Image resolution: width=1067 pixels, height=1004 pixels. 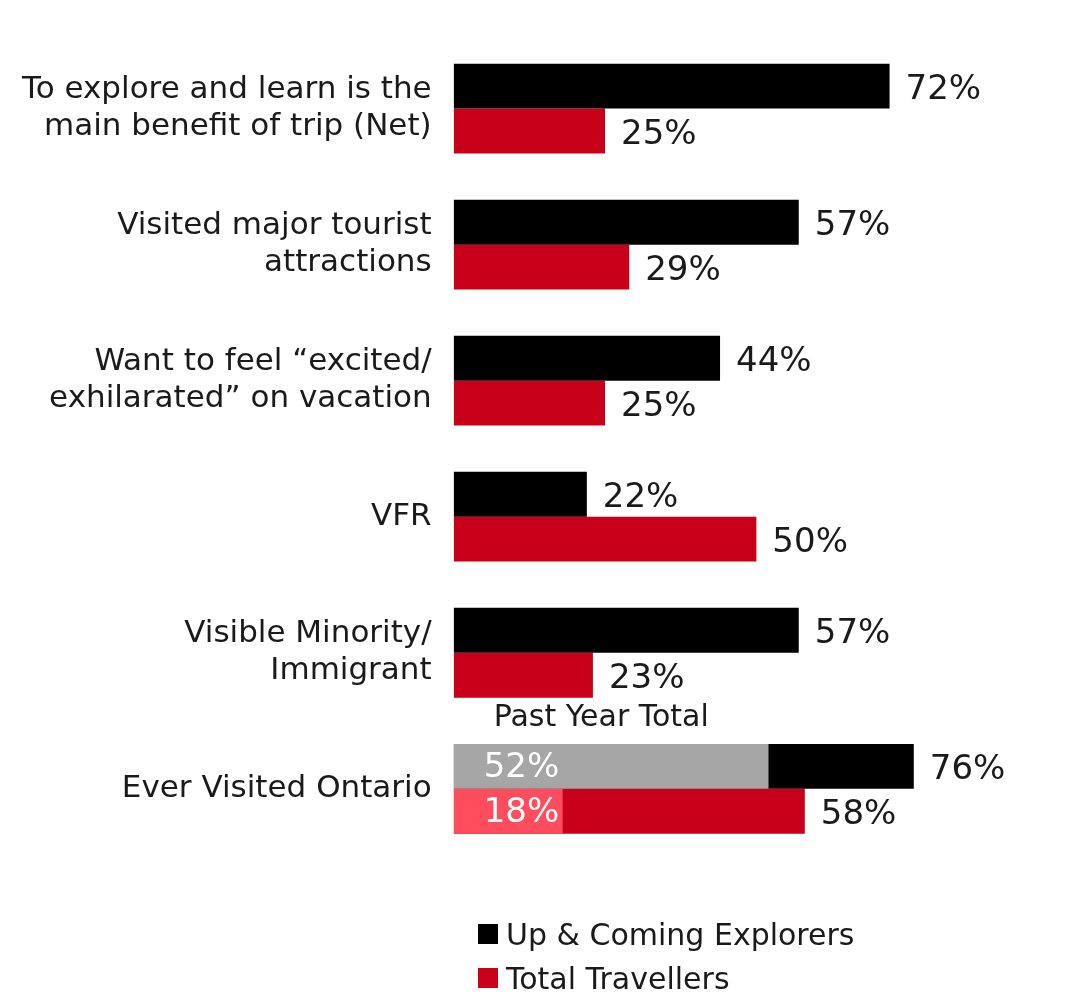 I want to click on annotation: Past Year Total, so click(x=601, y=715).